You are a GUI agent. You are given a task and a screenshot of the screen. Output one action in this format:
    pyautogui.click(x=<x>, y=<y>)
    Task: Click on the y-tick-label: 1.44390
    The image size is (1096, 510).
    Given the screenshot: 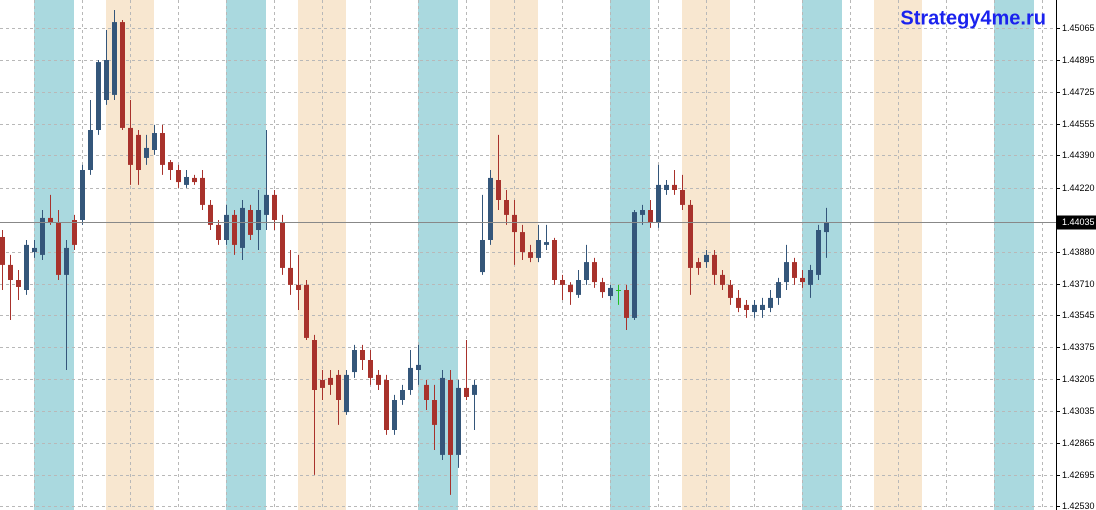 What is the action you would take?
    pyautogui.click(x=1078, y=155)
    